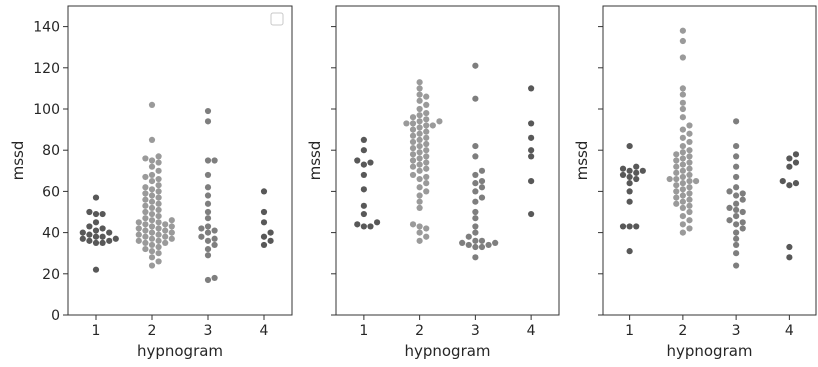 The height and width of the screenshot is (367, 818). What do you see at coordinates (789, 331) in the screenshot?
I see `x-tick-label: 4` at bounding box center [789, 331].